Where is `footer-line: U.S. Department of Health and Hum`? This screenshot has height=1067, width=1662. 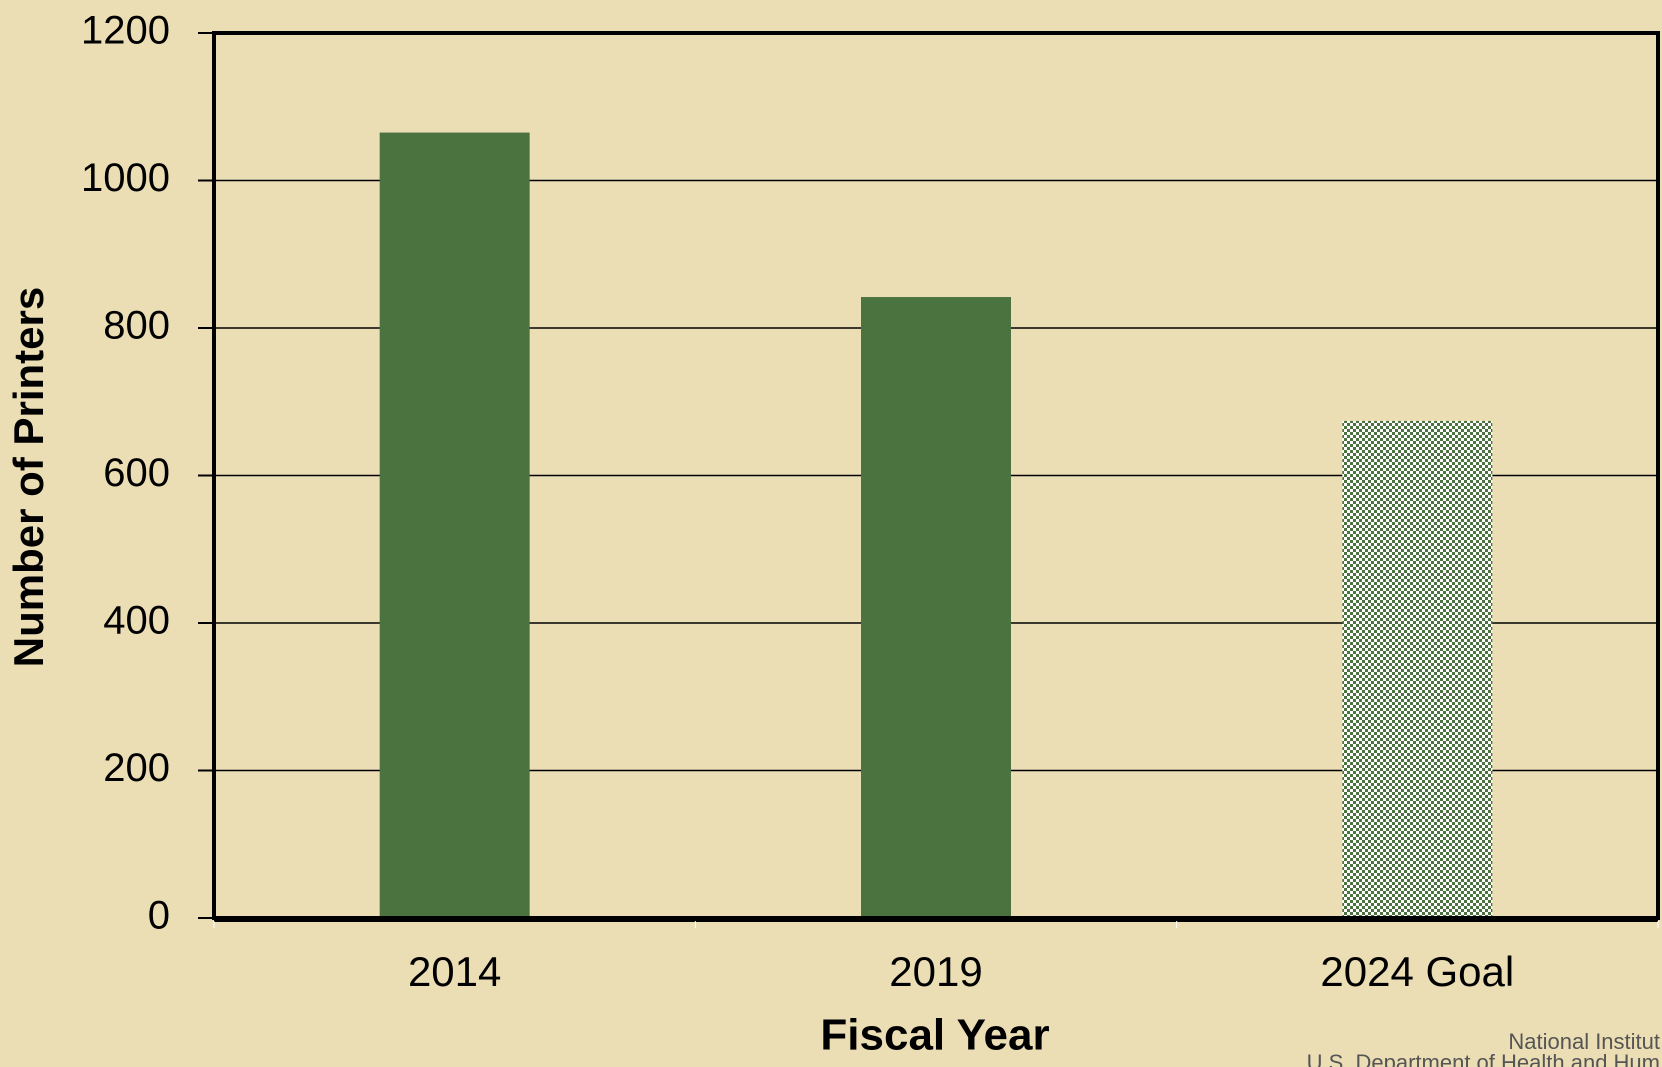 footer-line: U.S. Department of Health and Hum is located at coordinates (1483, 1058).